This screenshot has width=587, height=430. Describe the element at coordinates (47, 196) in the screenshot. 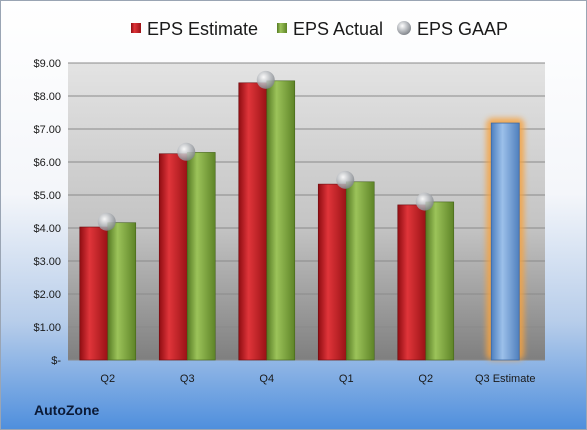

I see `y-tick-label: $5.00` at that location.